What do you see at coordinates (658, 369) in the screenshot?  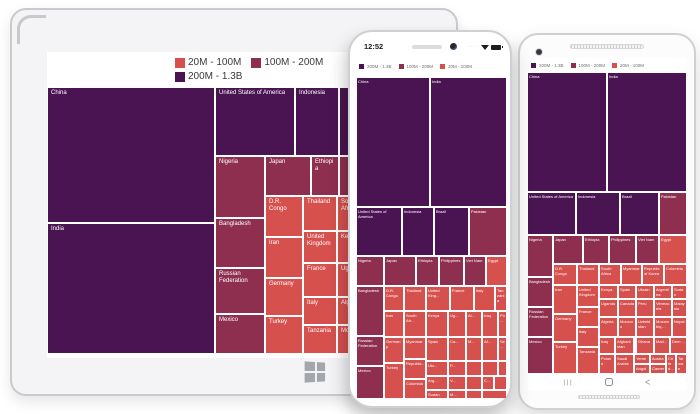 I see `treemap-cell-cameroon: Cameroon` at bounding box center [658, 369].